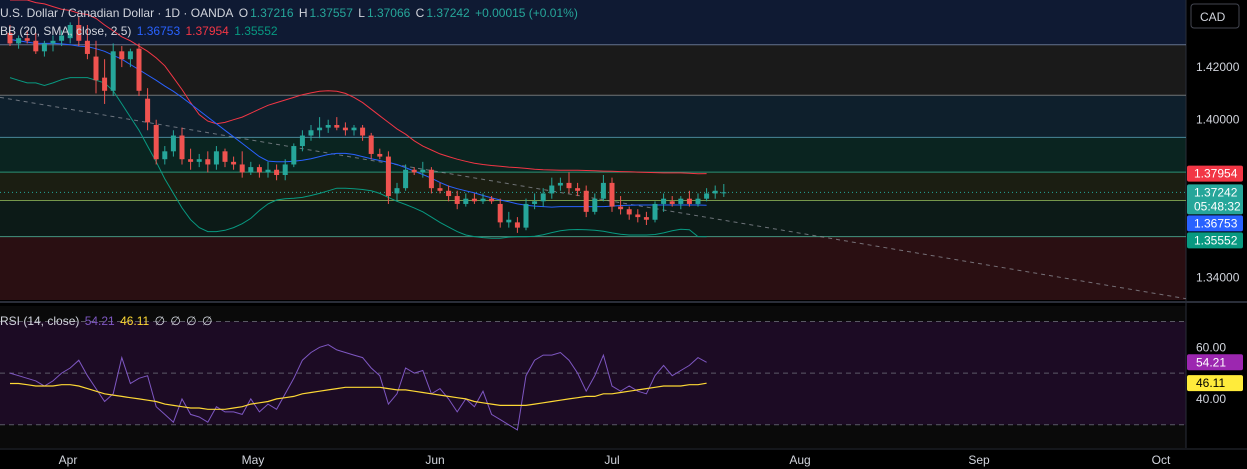  What do you see at coordinates (1215, 223) in the screenshot?
I see `price-badge-bg` at bounding box center [1215, 223].